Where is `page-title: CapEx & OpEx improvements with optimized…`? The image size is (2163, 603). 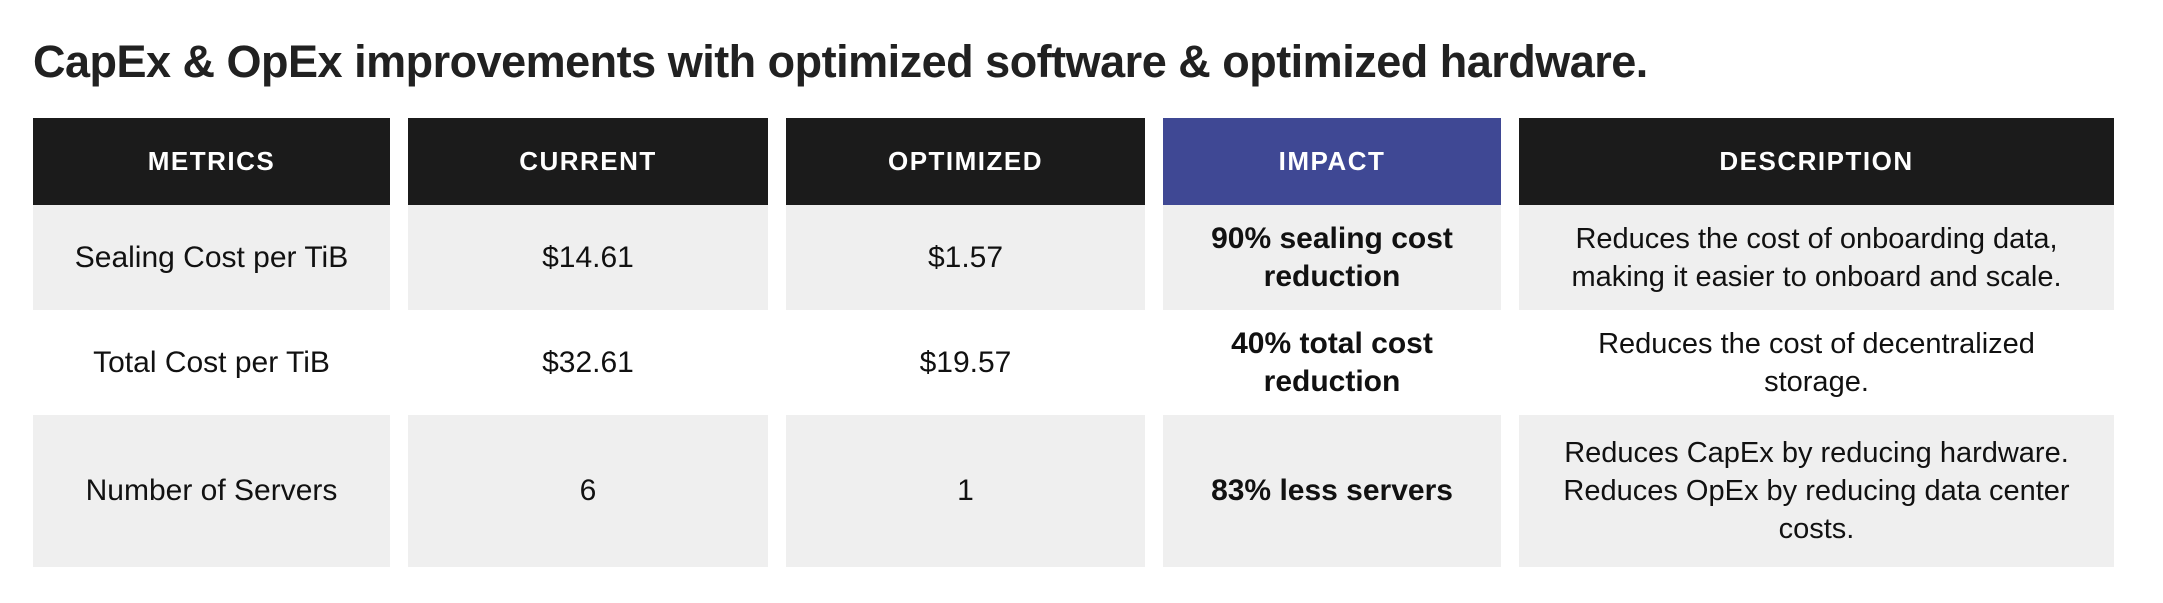 page-title: CapEx & OpEx improvements with optimized… is located at coordinates (840, 61).